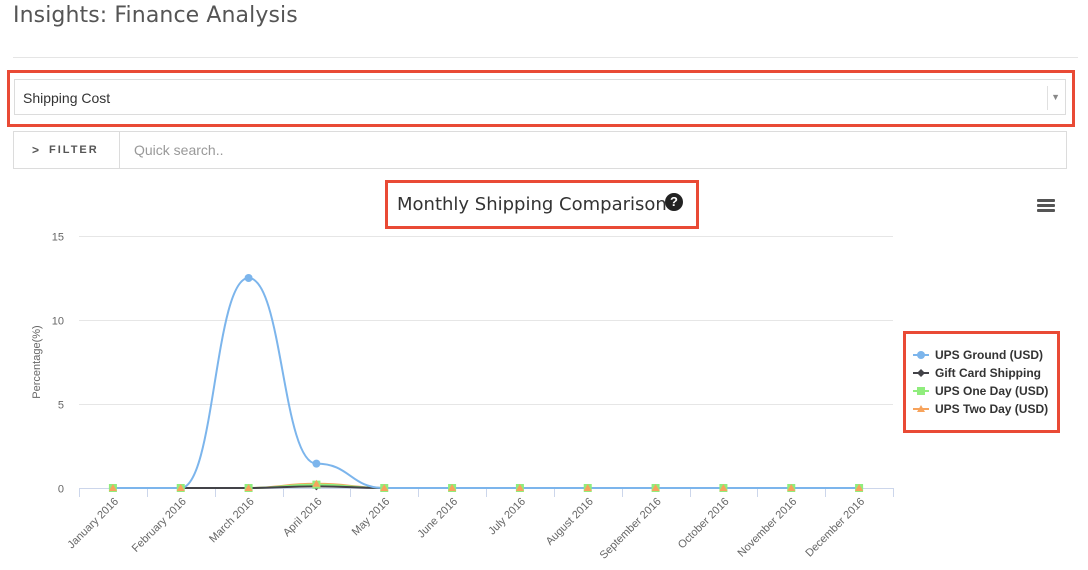 This screenshot has width=1088, height=570. Describe the element at coordinates (1055, 97) in the screenshot. I see `chevron-down-icon: ▼` at that location.